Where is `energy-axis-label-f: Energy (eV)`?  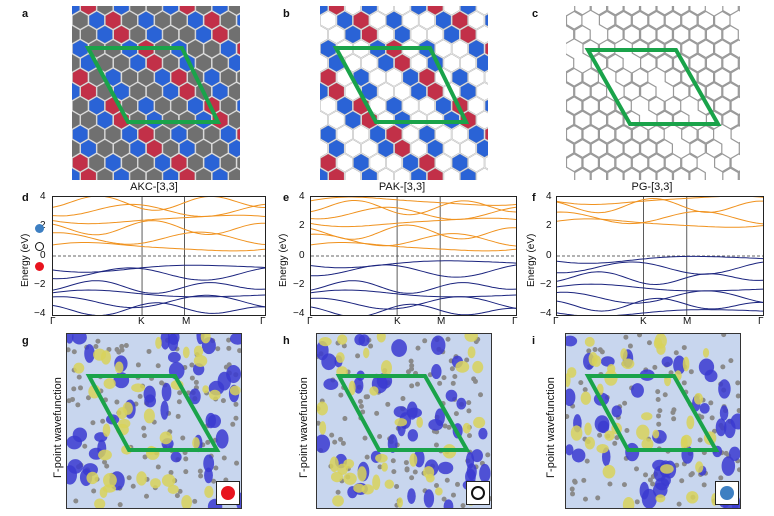 energy-axis-label-f: Energy (eV) is located at coordinates (531, 260).